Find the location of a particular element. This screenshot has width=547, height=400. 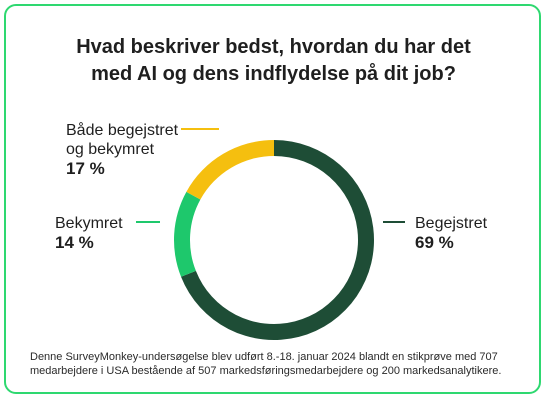

label-bekymret-line-1: Bekymret is located at coordinates (89, 223).